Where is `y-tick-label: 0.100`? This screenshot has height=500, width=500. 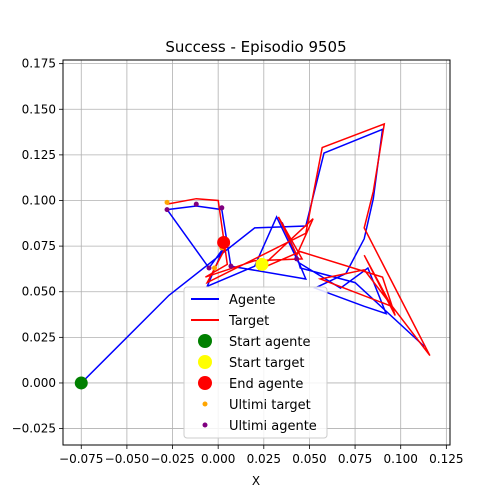 y-tick-label: 0.100 is located at coordinates (39, 200).